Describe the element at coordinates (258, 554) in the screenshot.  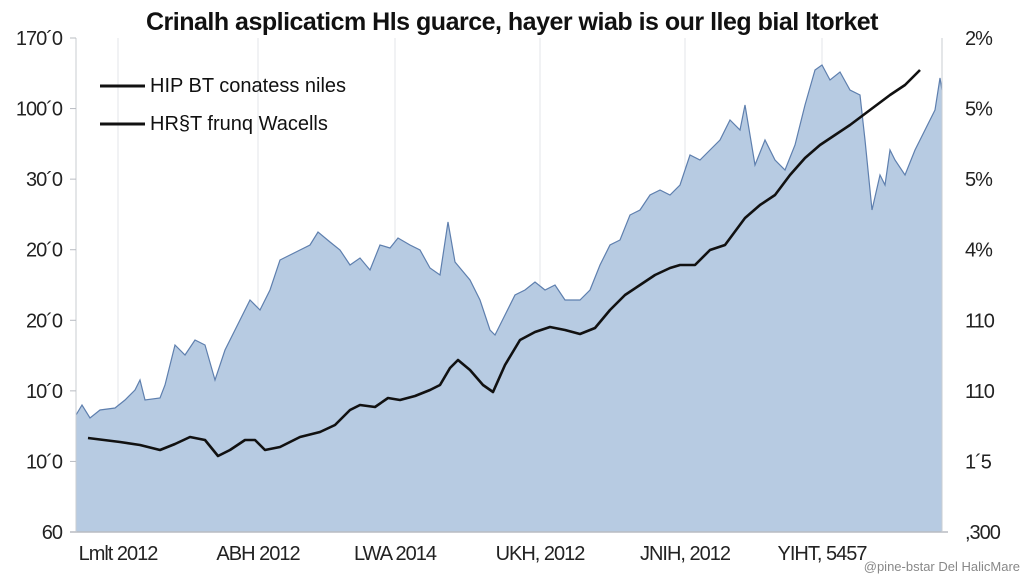
I see `x-tick-label: ABH 2012` at that location.